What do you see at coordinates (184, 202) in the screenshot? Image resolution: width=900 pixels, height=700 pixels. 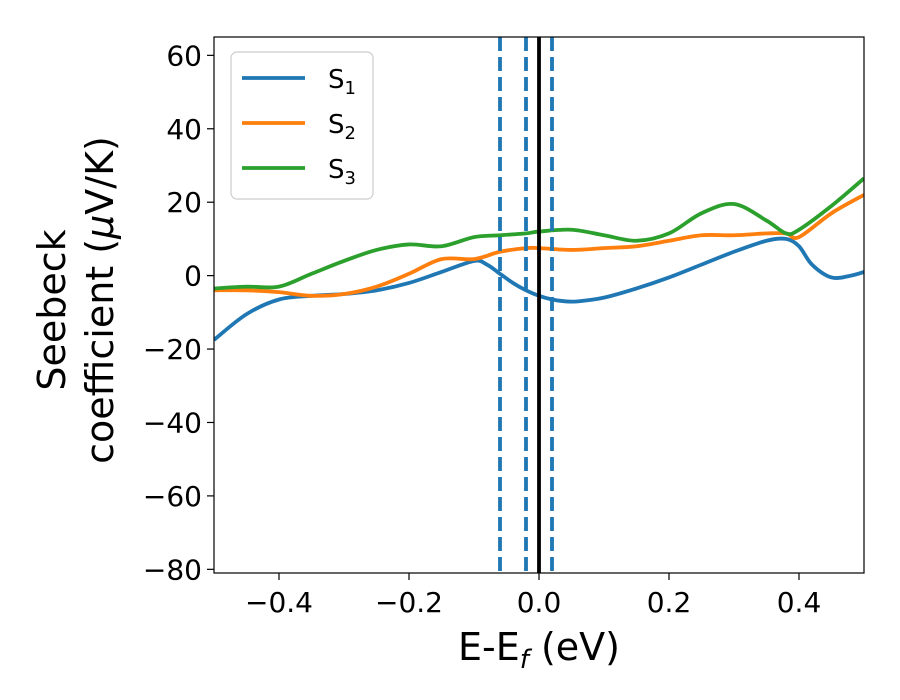 I see `y-tick-label: 20` at bounding box center [184, 202].